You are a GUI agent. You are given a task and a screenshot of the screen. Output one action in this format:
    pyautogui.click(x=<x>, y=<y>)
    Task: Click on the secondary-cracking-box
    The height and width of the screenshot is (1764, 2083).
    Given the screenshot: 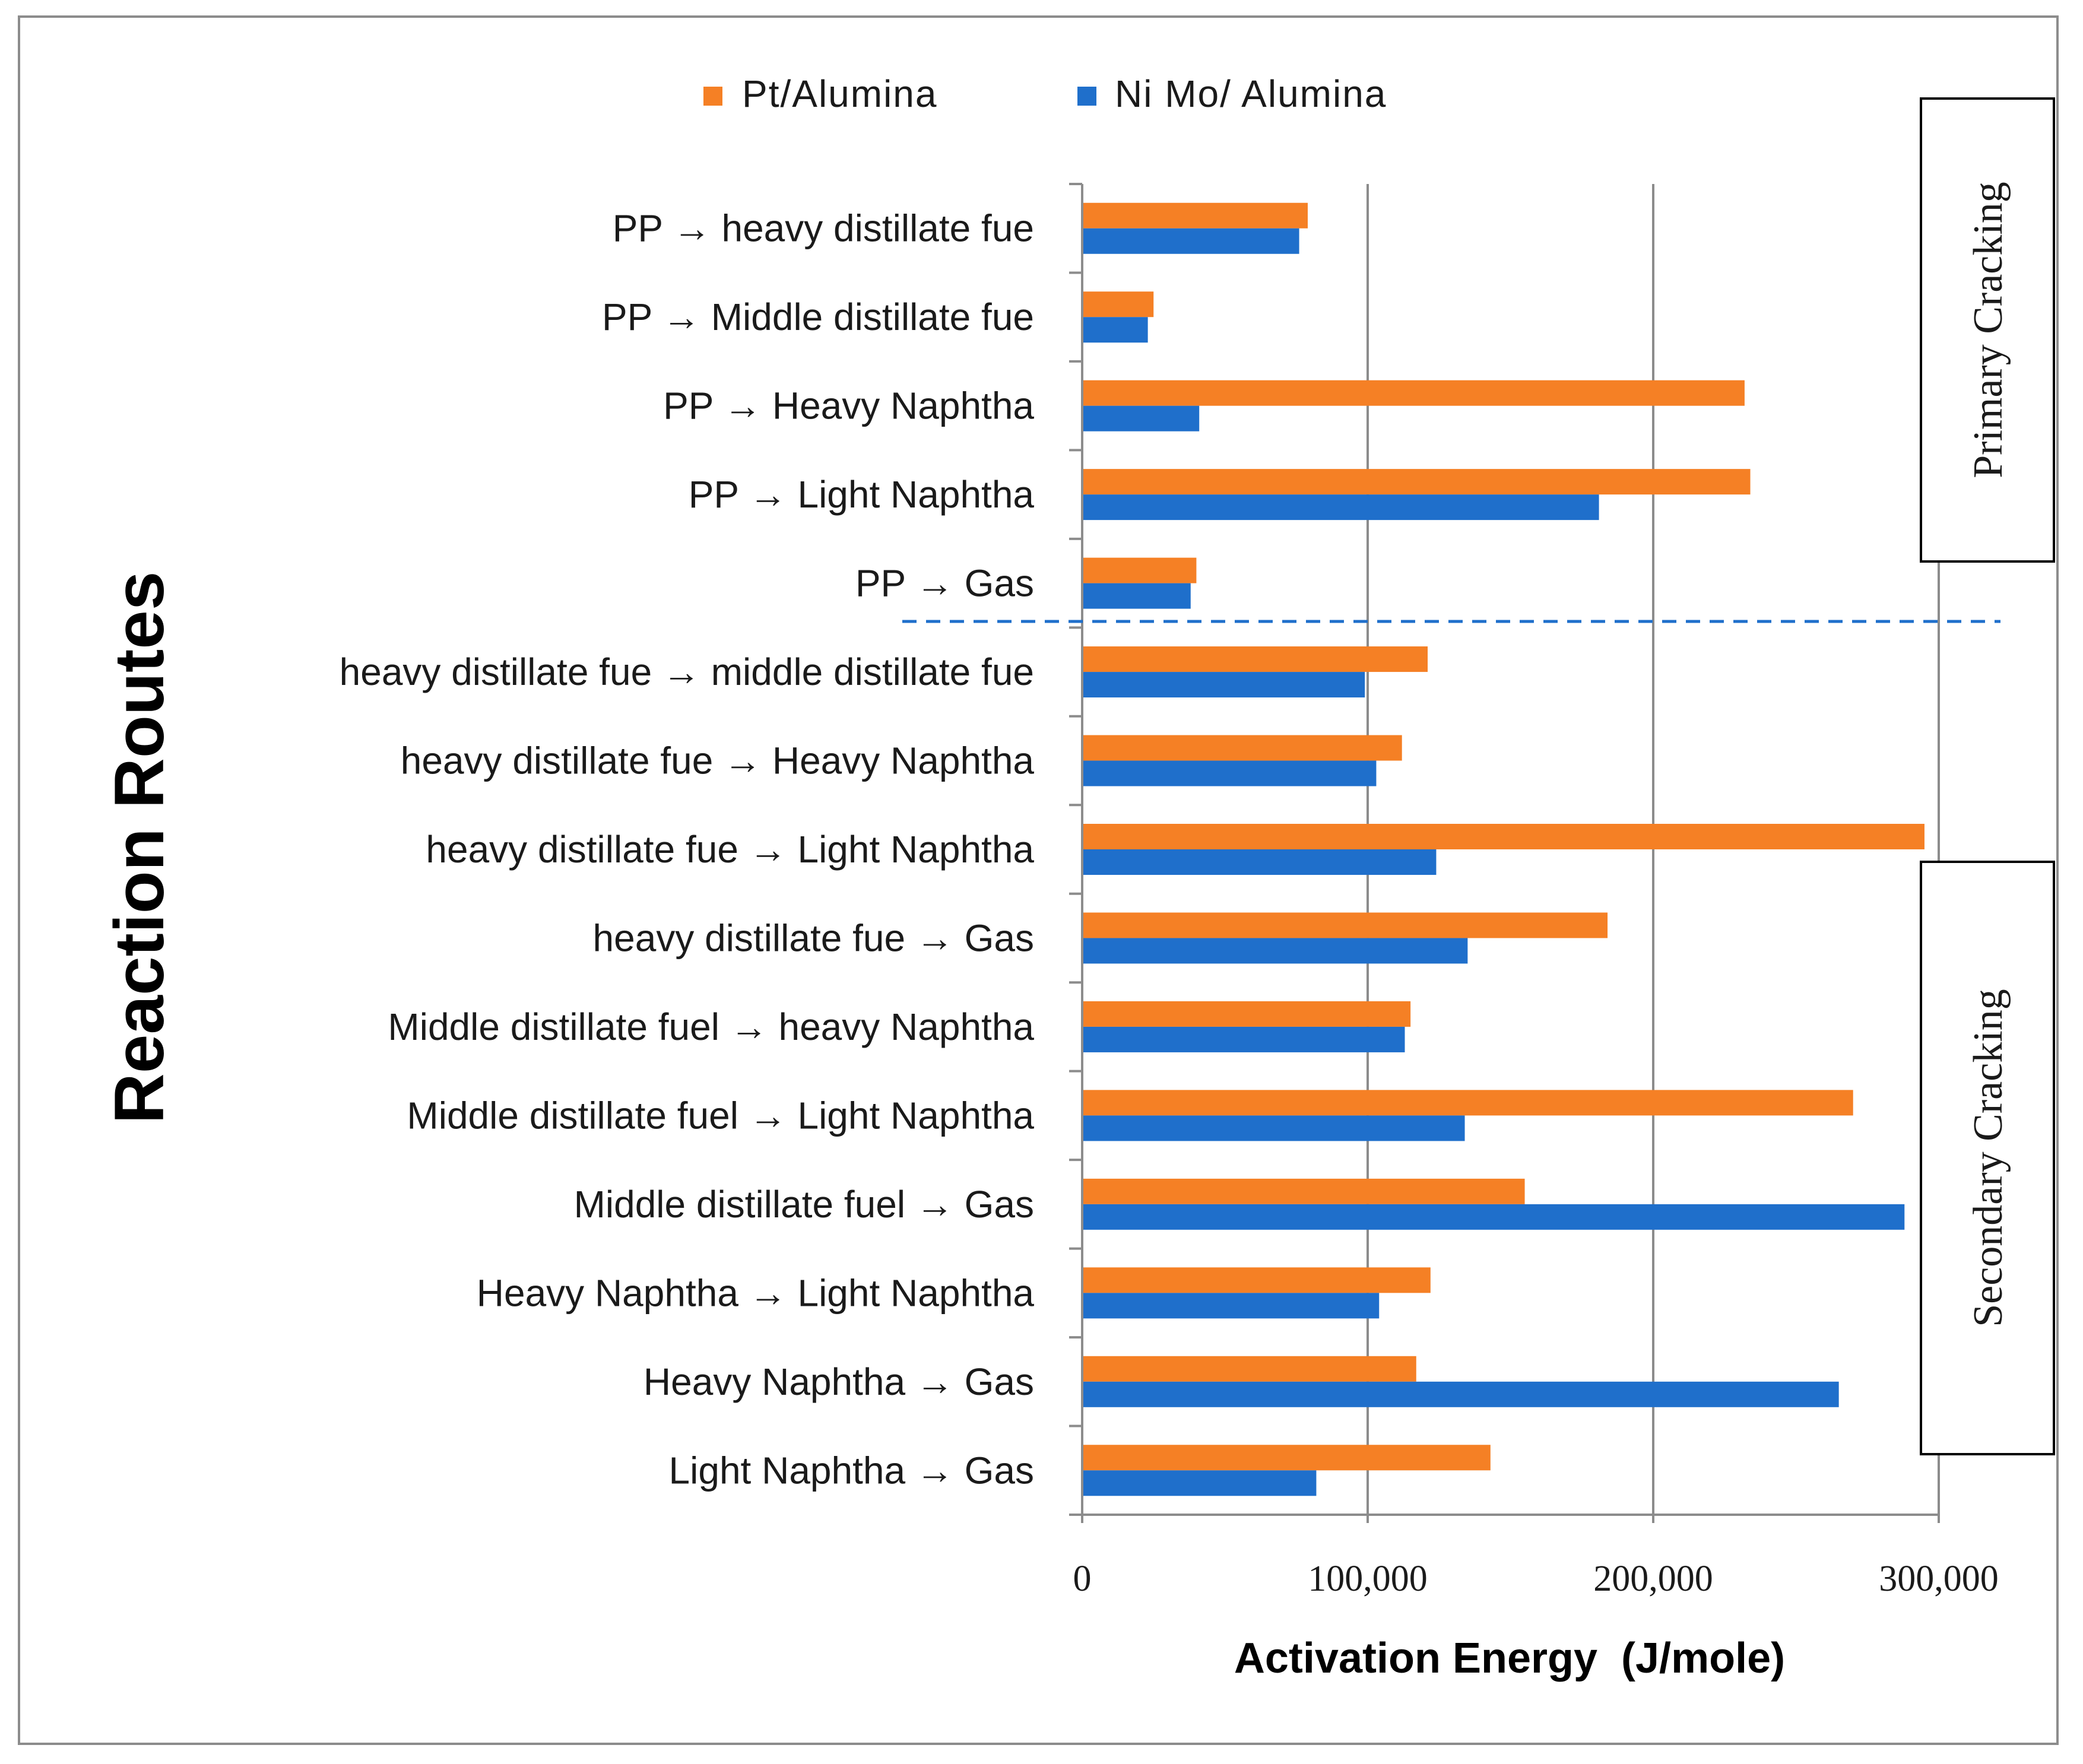 What is the action you would take?
    pyautogui.click(x=1987, y=1158)
    